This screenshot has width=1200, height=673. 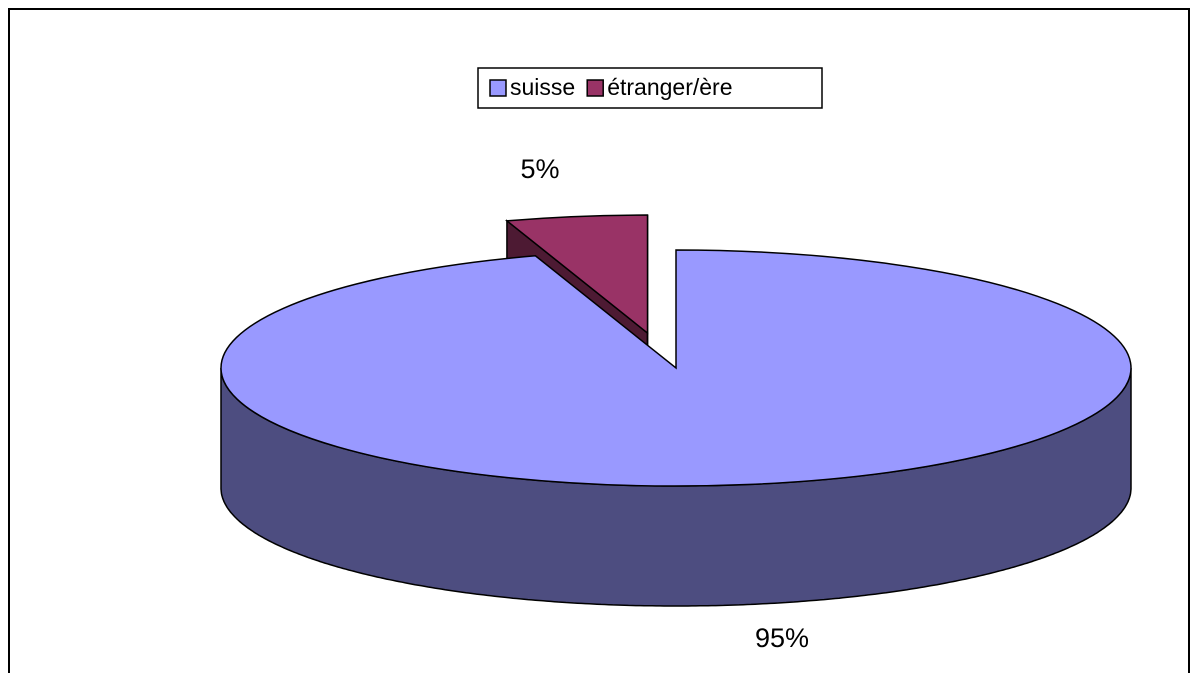 I want to click on legend-box, so click(x=650, y=88).